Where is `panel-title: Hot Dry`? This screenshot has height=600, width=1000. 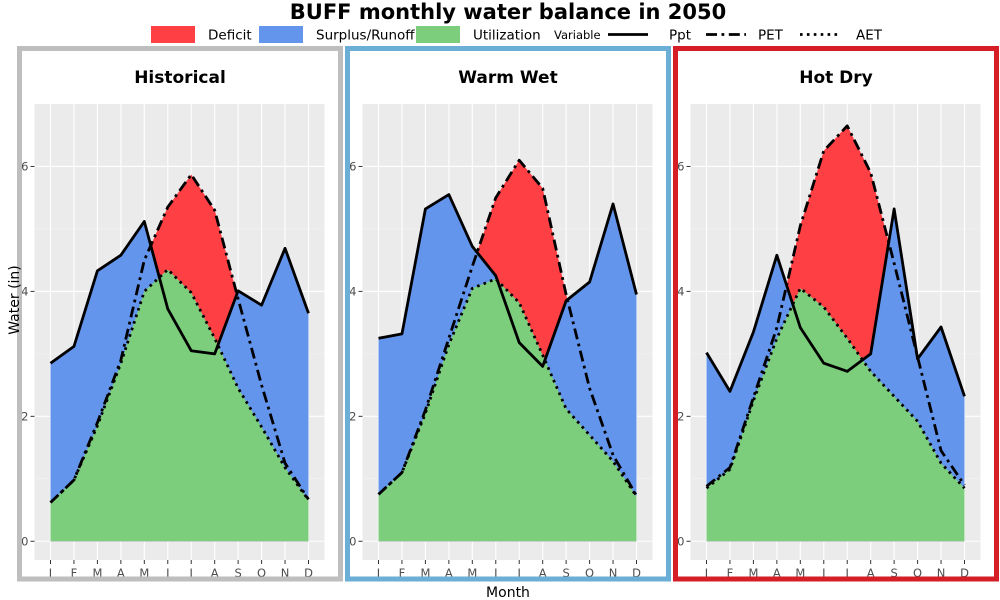
panel-title: Hot Dry is located at coordinates (836, 78).